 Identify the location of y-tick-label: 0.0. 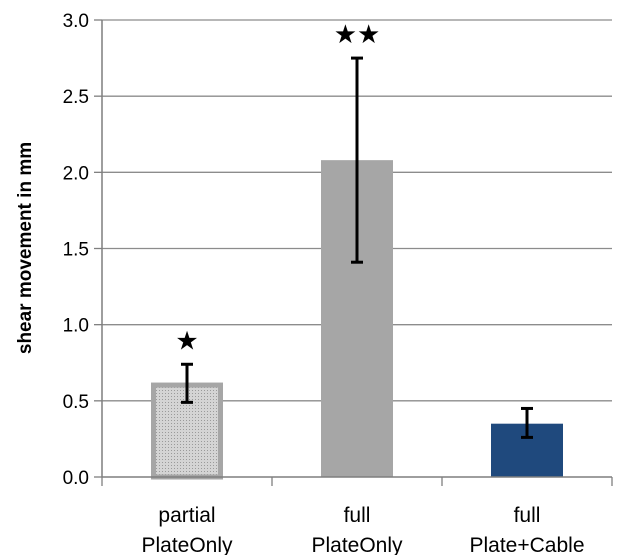
(76, 478).